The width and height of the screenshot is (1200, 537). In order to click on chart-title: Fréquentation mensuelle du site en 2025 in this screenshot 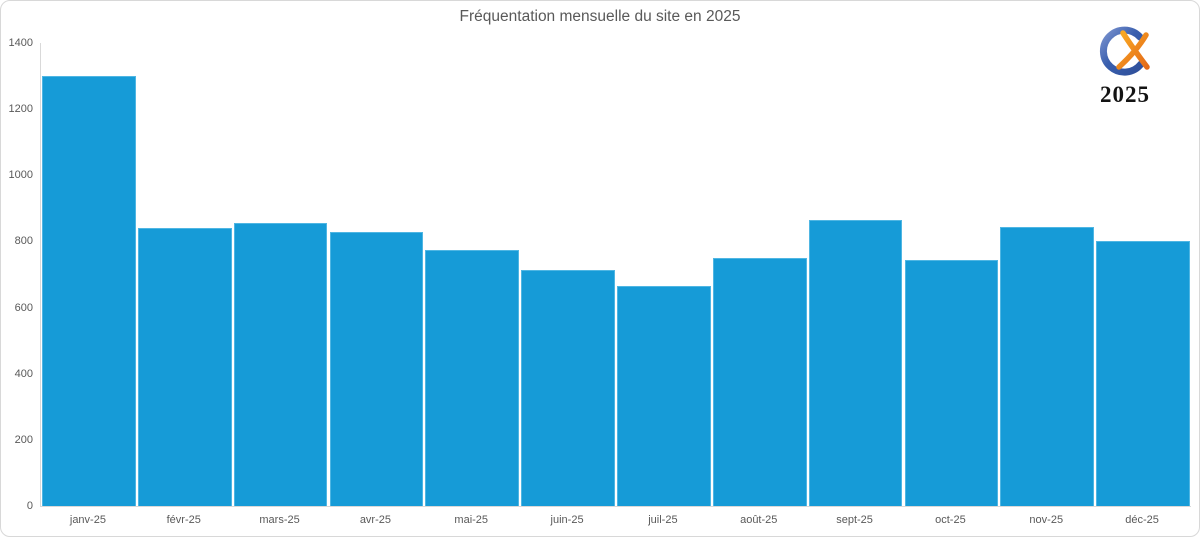, I will do `click(600, 16)`.